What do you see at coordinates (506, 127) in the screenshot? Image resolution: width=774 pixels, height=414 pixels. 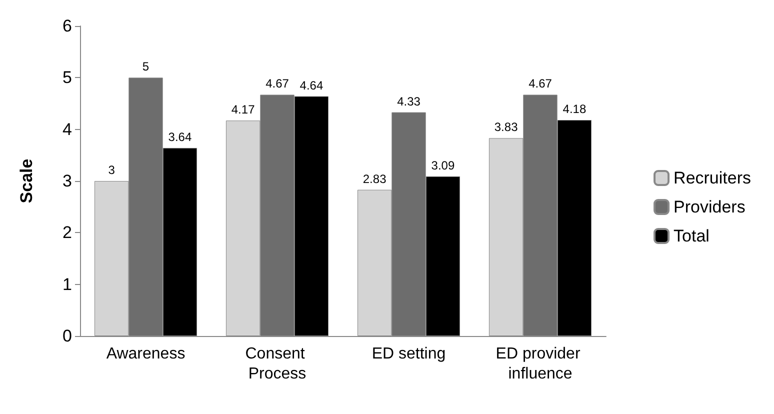 I see `data-label: 3.83` at bounding box center [506, 127].